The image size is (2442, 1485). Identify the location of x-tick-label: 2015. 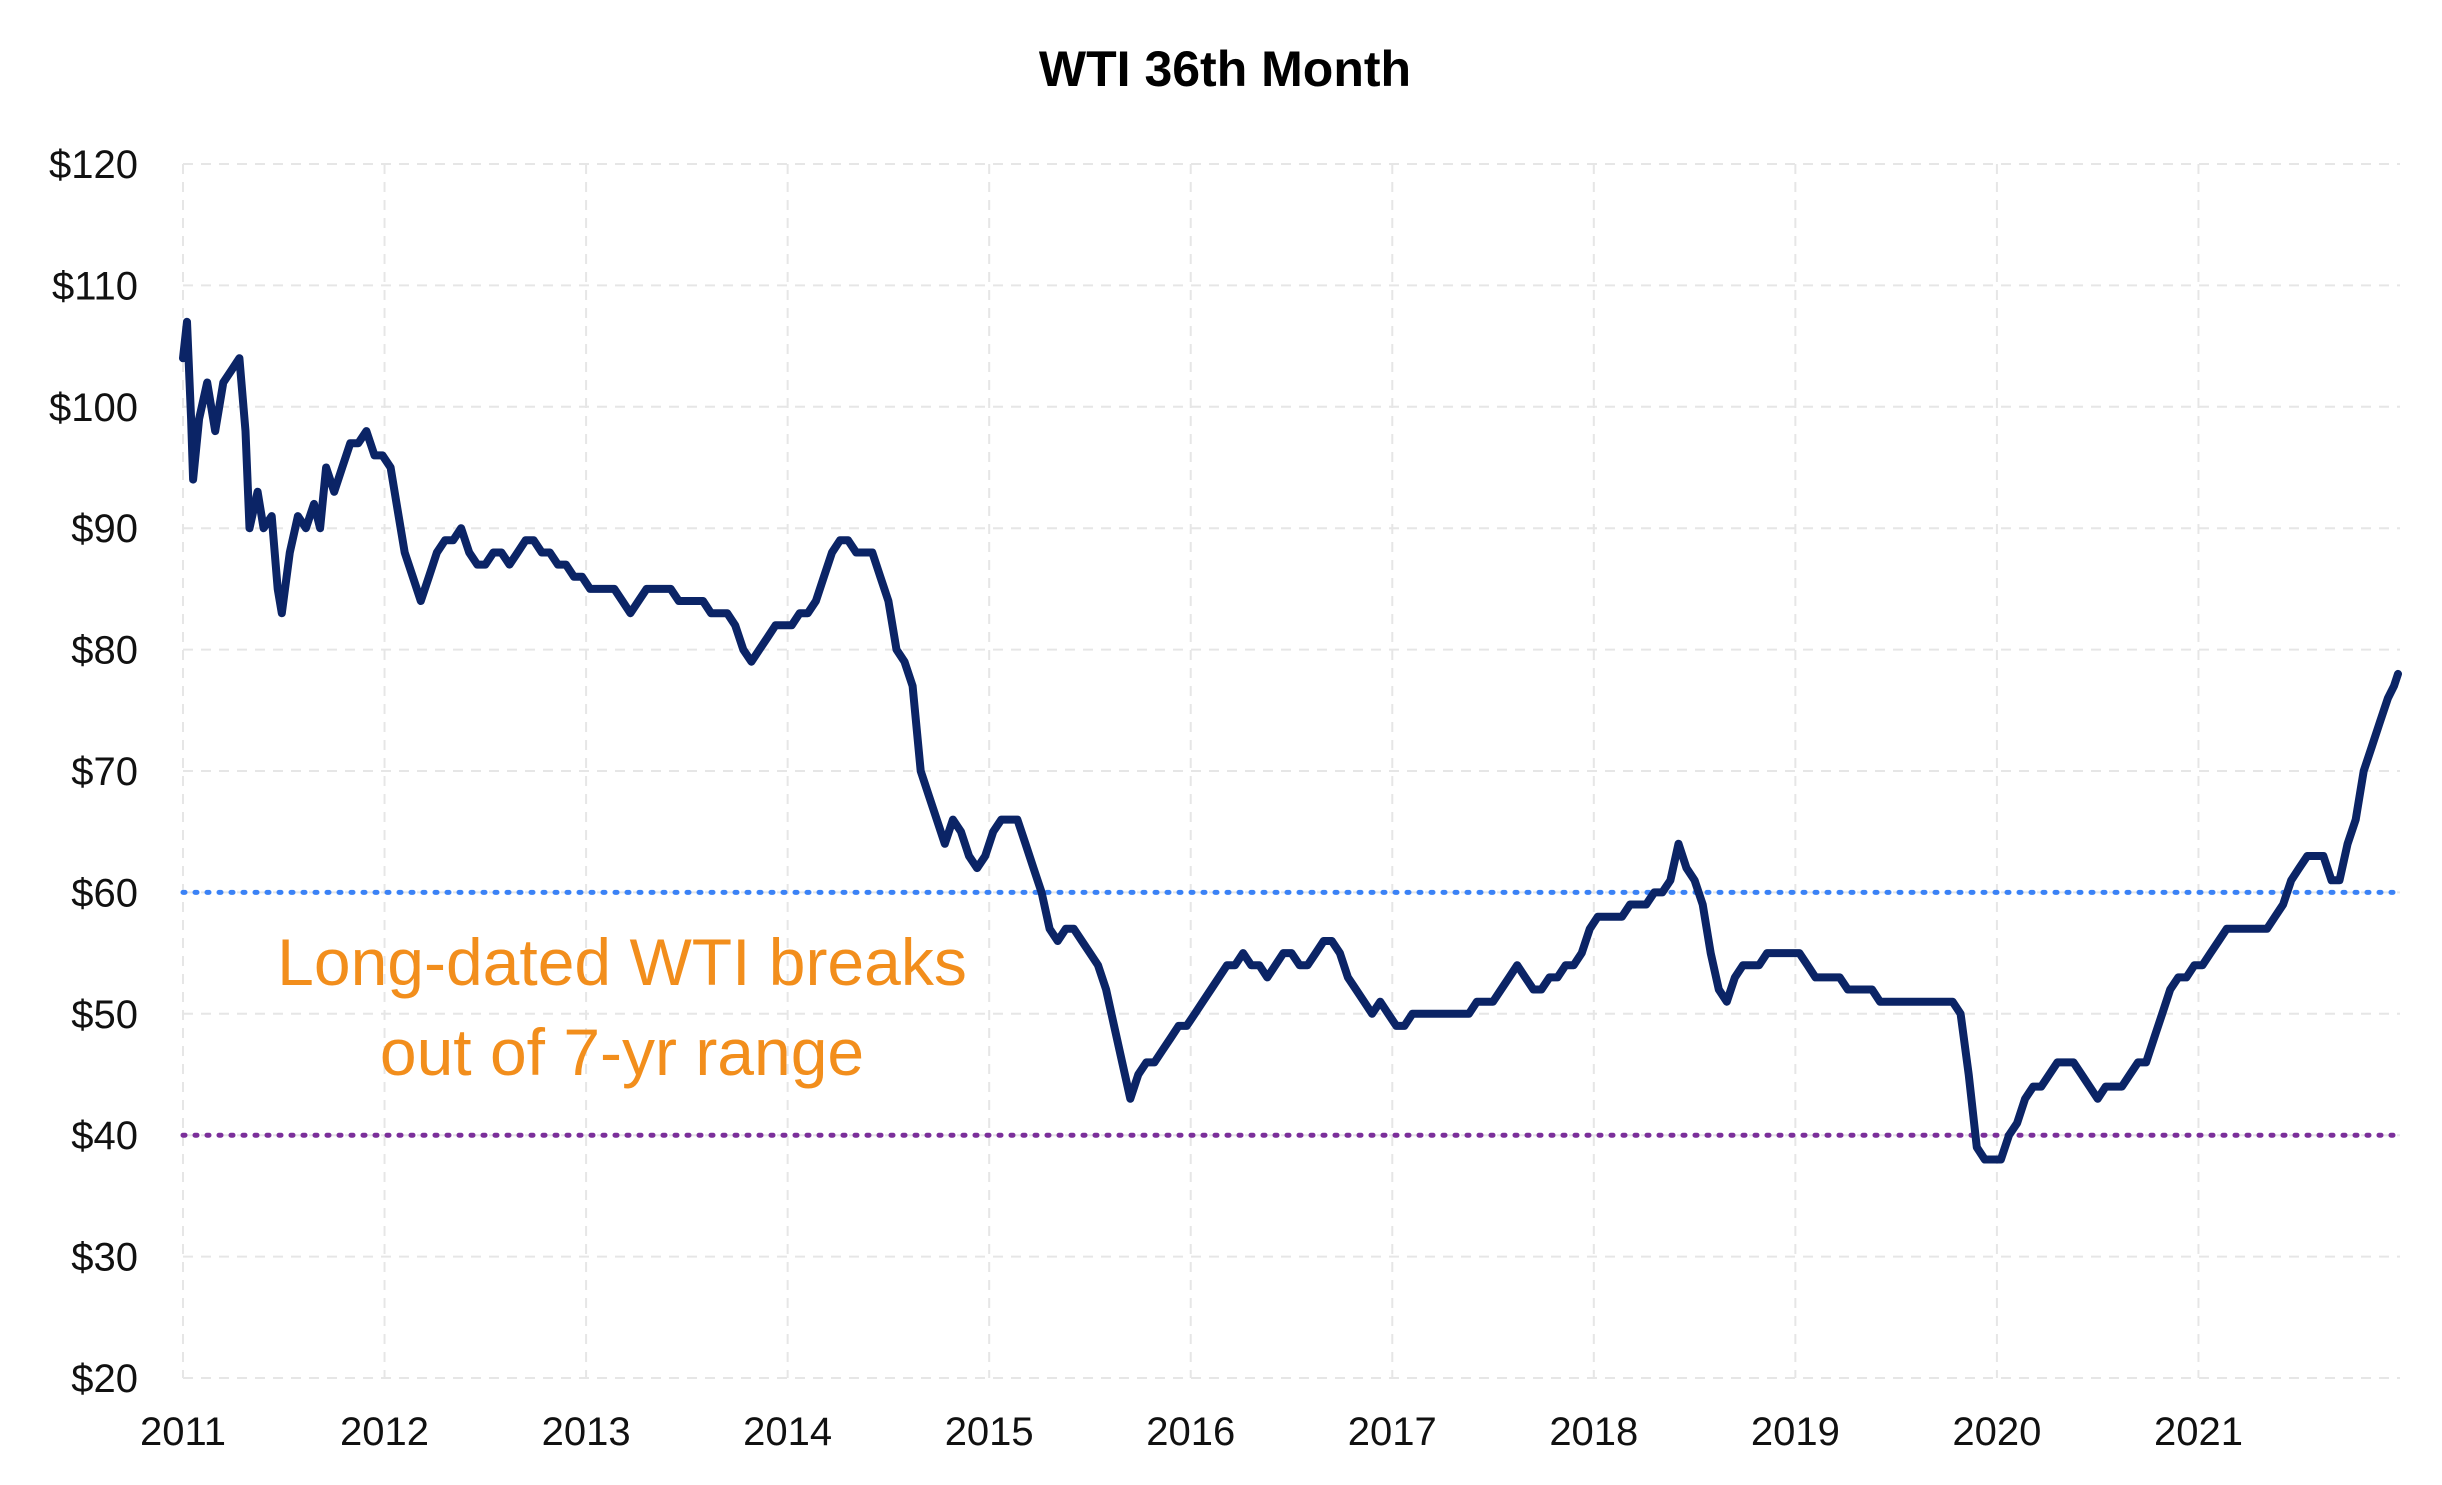
(989, 1432).